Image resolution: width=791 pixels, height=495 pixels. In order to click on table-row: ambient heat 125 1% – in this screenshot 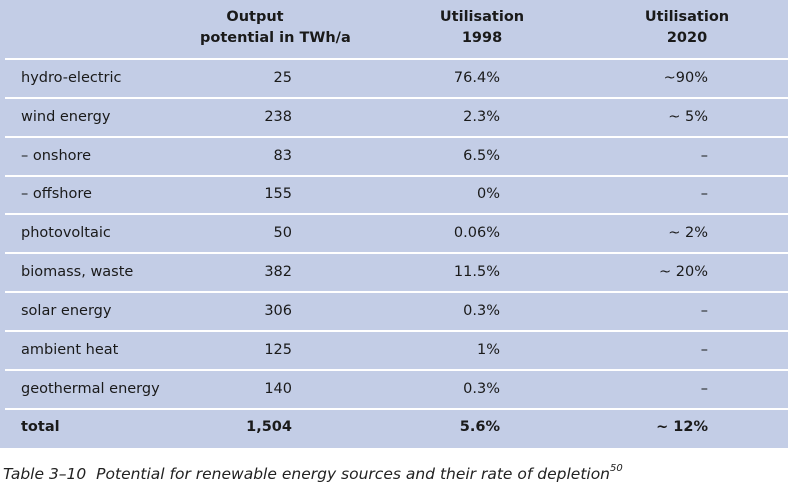, I will do `click(394, 350)`.